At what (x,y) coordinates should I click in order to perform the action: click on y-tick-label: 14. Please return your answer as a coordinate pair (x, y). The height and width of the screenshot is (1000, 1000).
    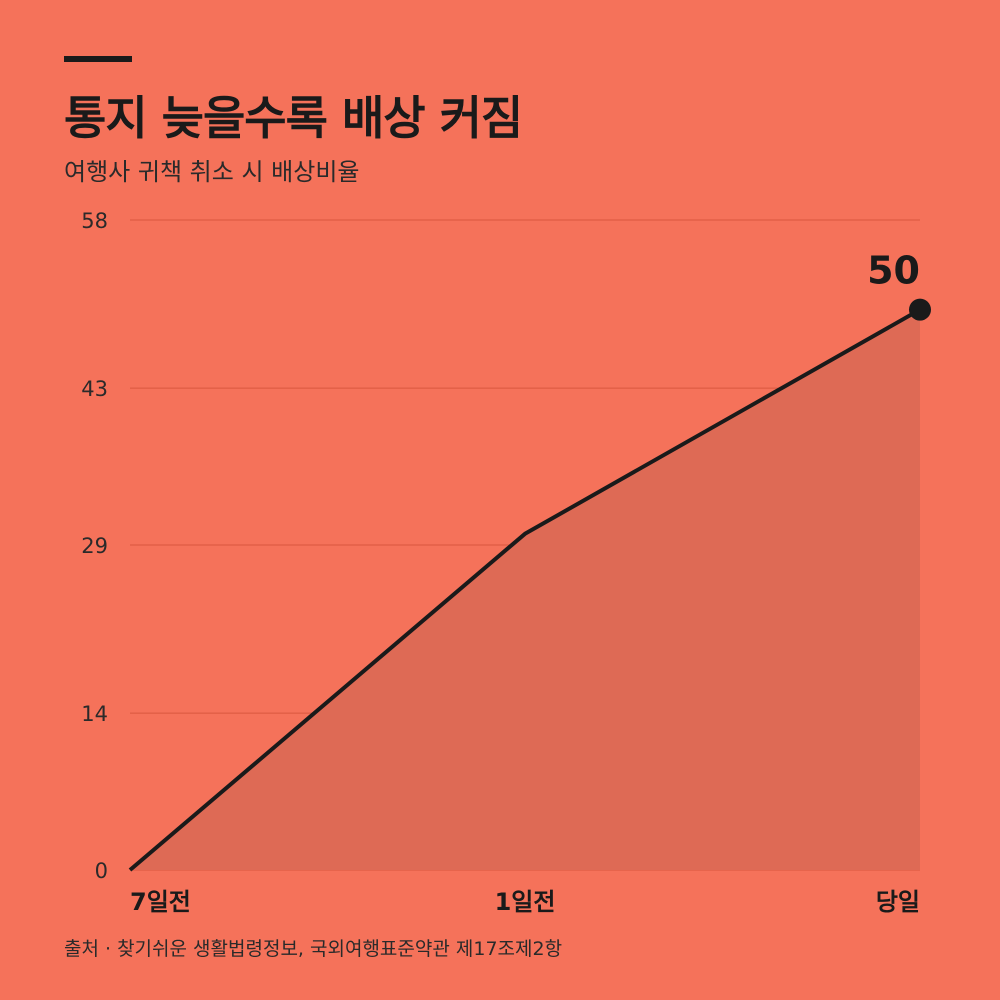
    Looking at the image, I should click on (94, 714).